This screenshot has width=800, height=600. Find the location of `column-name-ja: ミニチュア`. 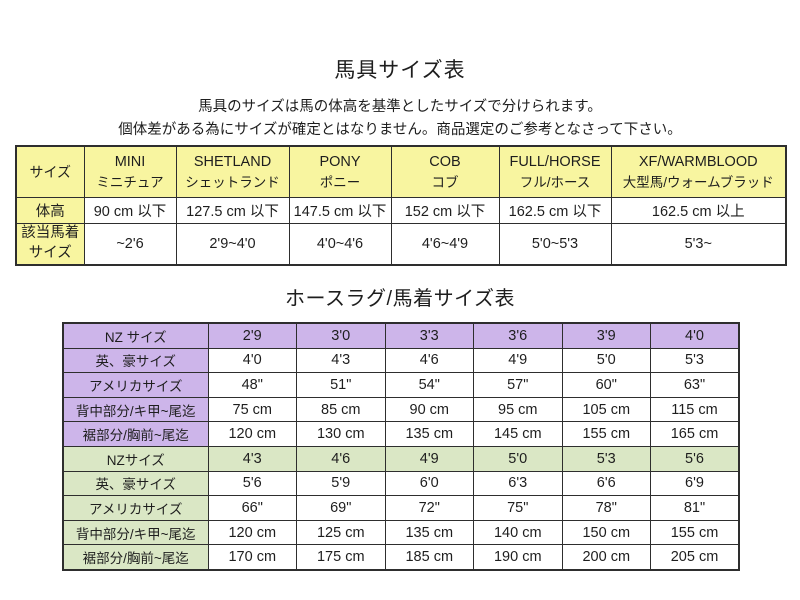

column-name-ja: ミニチュア is located at coordinates (130, 183).